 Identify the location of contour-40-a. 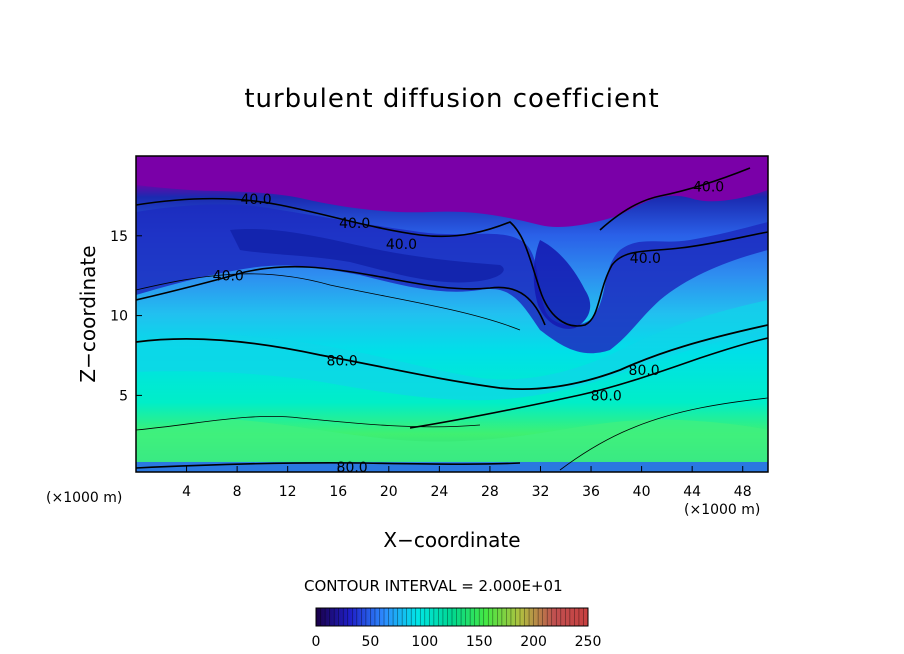
(452, 262).